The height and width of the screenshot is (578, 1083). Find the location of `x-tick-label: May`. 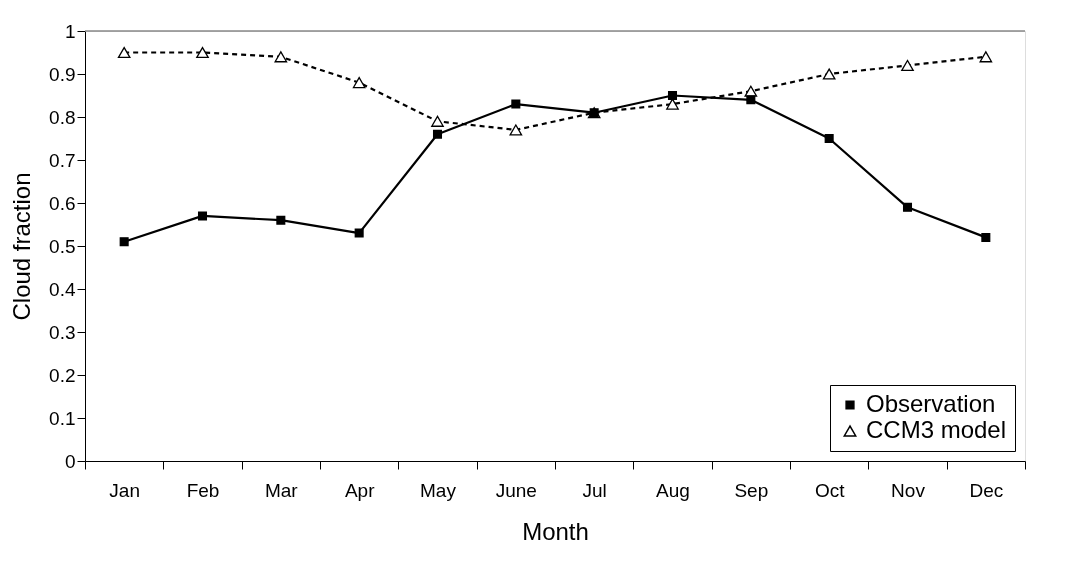

x-tick-label: May is located at coordinates (438, 490).